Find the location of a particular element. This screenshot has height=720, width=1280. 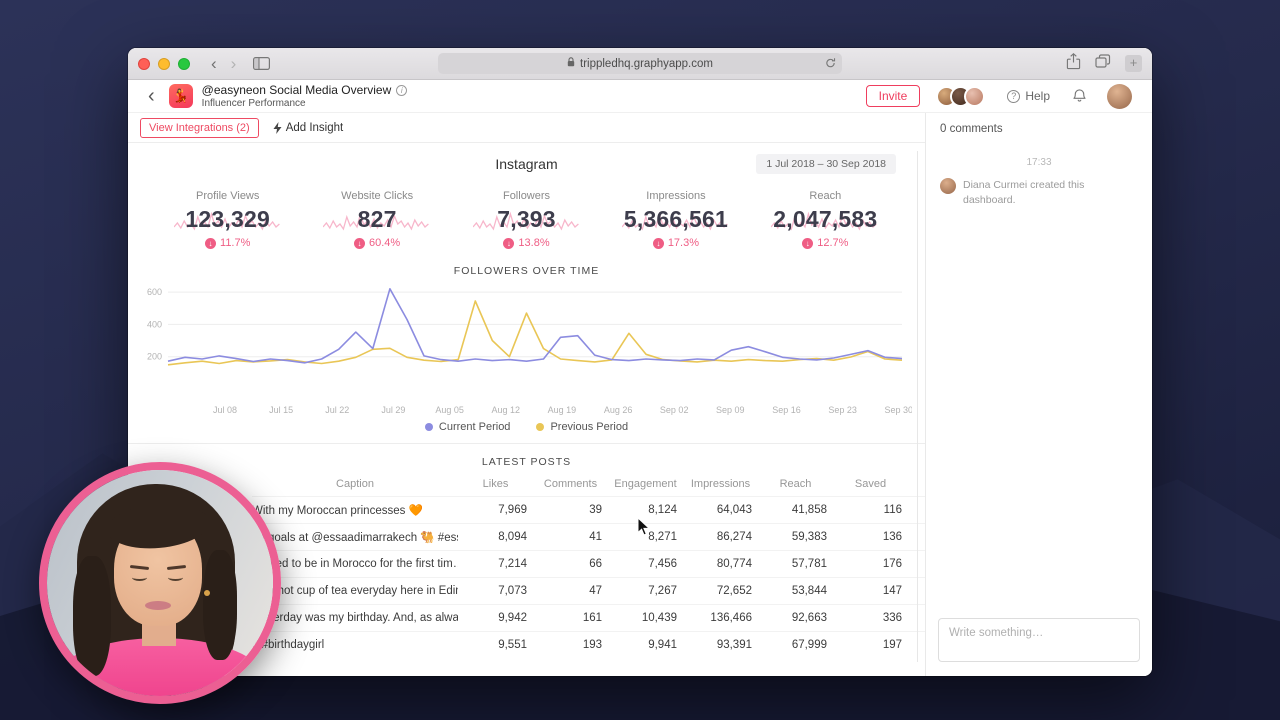

post-stat: 41 is located at coordinates (595, 537).